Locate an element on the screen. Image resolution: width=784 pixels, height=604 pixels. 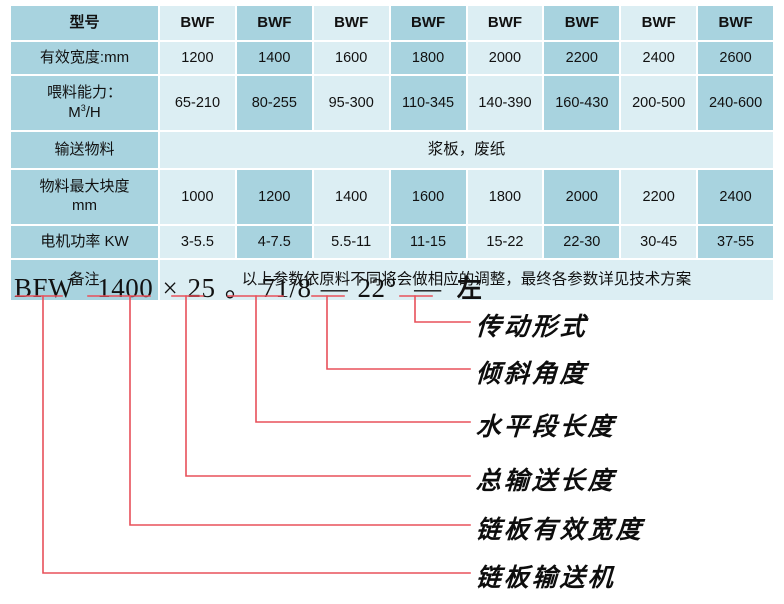
table-cell: 200-500 is located at coordinates (659, 103).